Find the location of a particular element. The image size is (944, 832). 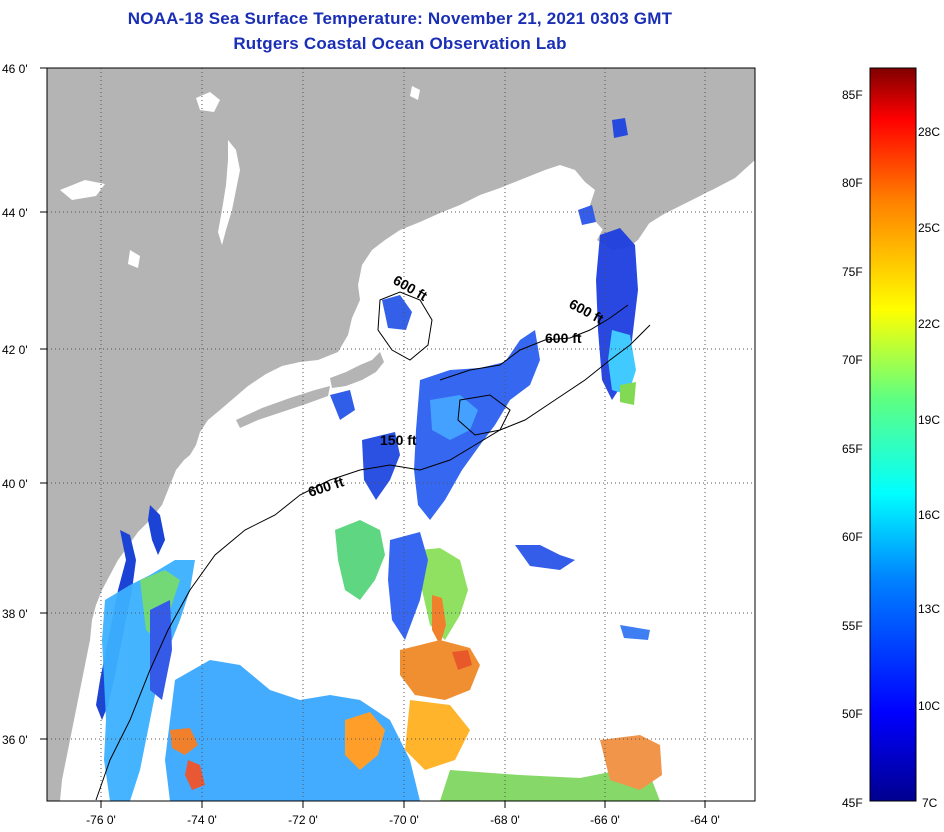

lon-label-72: -72 0' is located at coordinates (303, 820).